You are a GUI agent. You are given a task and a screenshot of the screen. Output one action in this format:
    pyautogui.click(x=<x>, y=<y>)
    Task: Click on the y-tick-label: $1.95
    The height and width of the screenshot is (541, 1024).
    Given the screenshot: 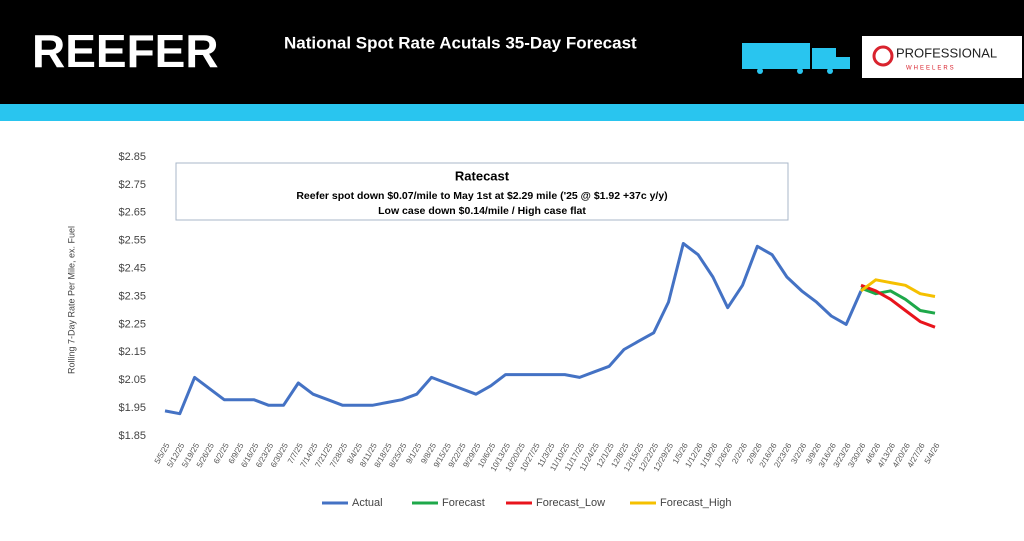 What is the action you would take?
    pyautogui.click(x=132, y=408)
    